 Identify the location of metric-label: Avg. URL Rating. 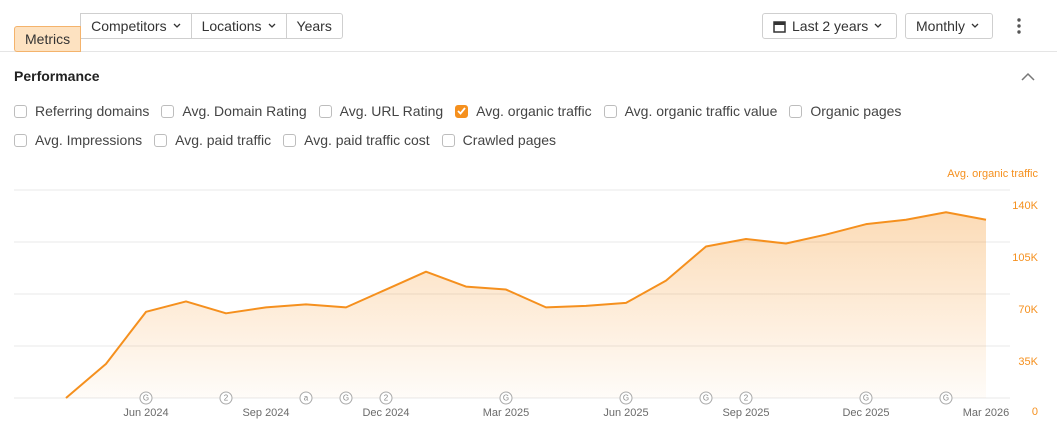
(391, 111).